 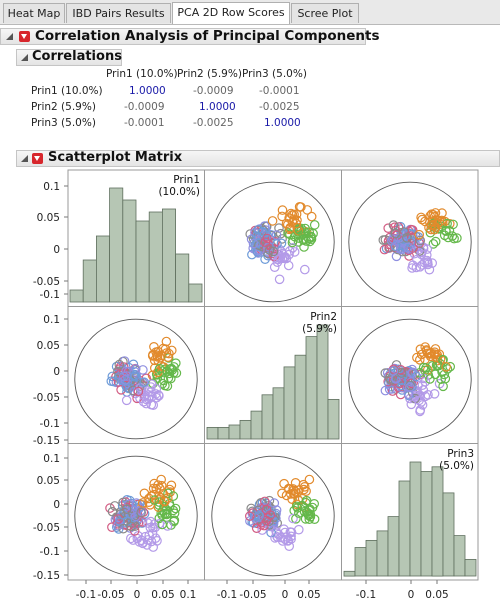 I want to click on x-tick-label: -0.1, so click(x=86, y=595).